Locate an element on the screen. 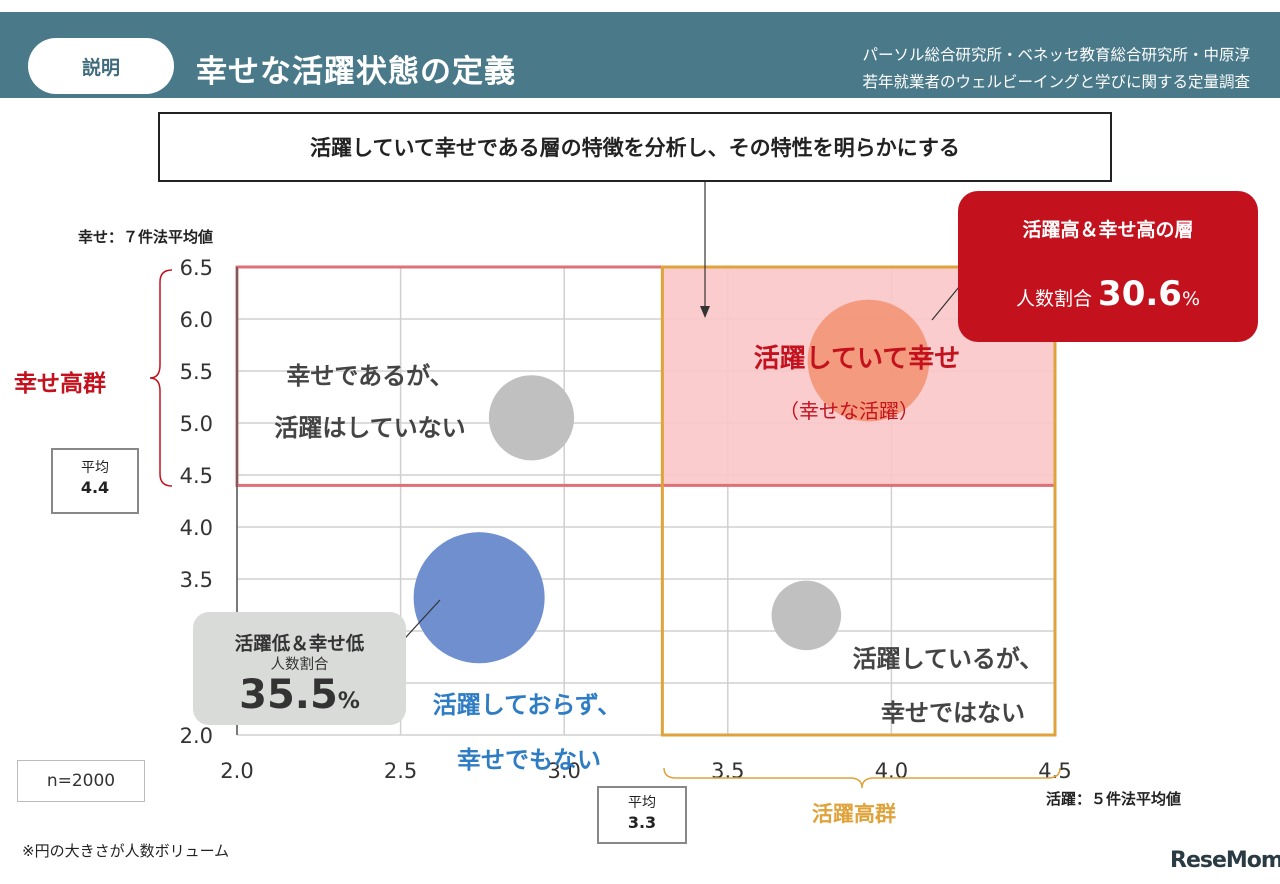  y-average-box: 平均 4.4 is located at coordinates (95, 481).